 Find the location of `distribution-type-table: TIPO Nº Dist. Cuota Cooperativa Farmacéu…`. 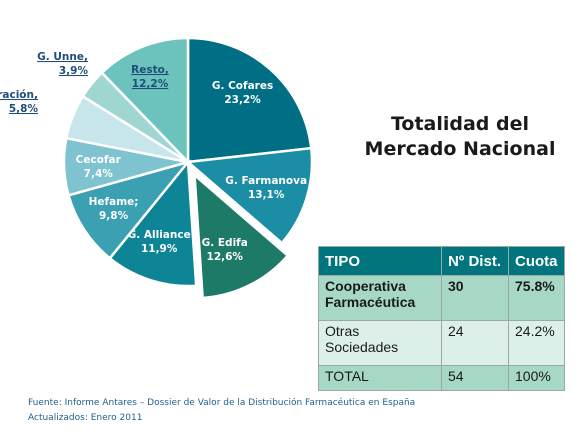

distribution-type-table: TIPO Nº Dist. Cuota Cooperativa Farmacéu… is located at coordinates (441, 318).